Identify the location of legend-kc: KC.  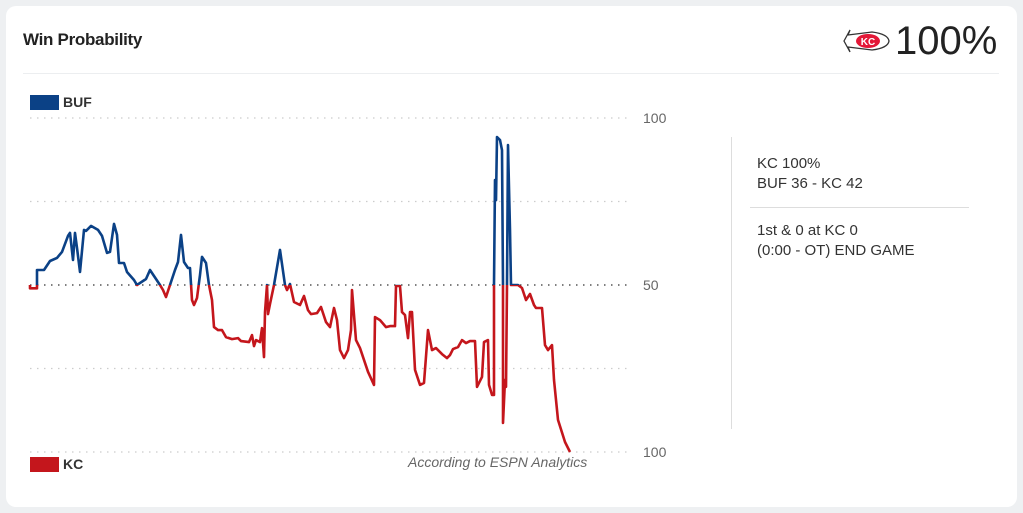
(56, 464).